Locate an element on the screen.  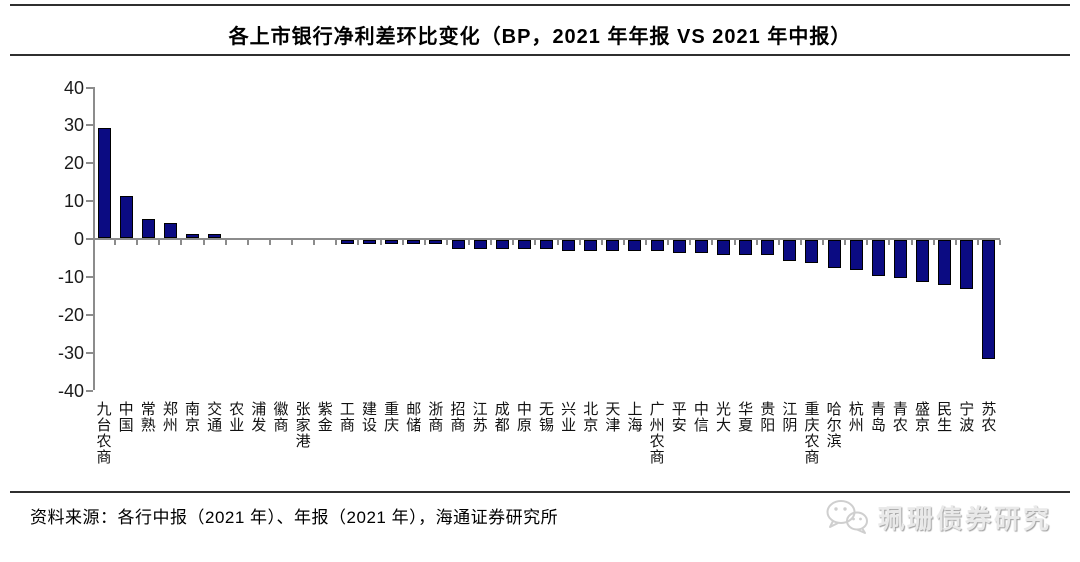
y-axis-label: 30 is located at coordinates (73, 125).